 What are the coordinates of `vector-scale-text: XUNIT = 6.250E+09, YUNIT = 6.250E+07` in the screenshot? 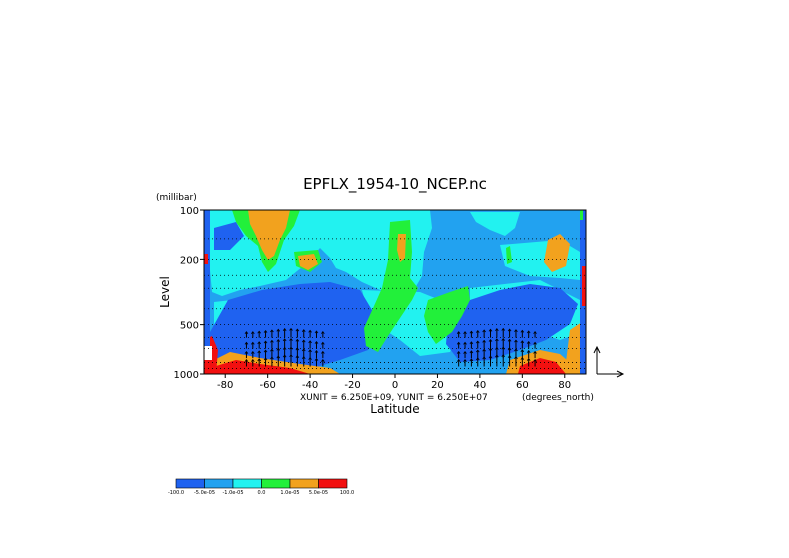 It's located at (394, 398).